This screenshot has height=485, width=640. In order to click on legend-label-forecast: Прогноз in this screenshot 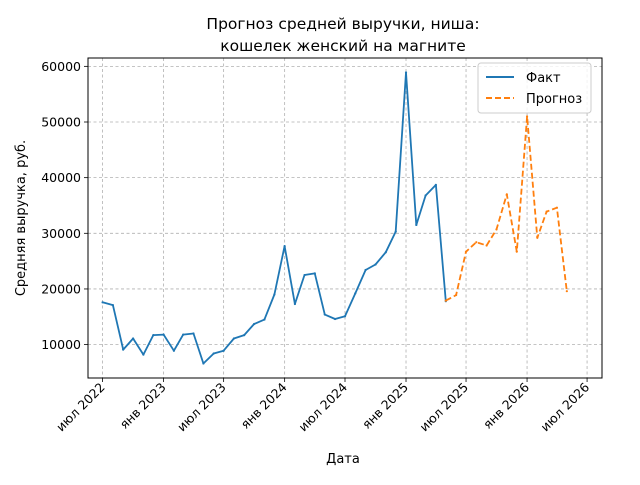, I will do `click(554, 99)`.